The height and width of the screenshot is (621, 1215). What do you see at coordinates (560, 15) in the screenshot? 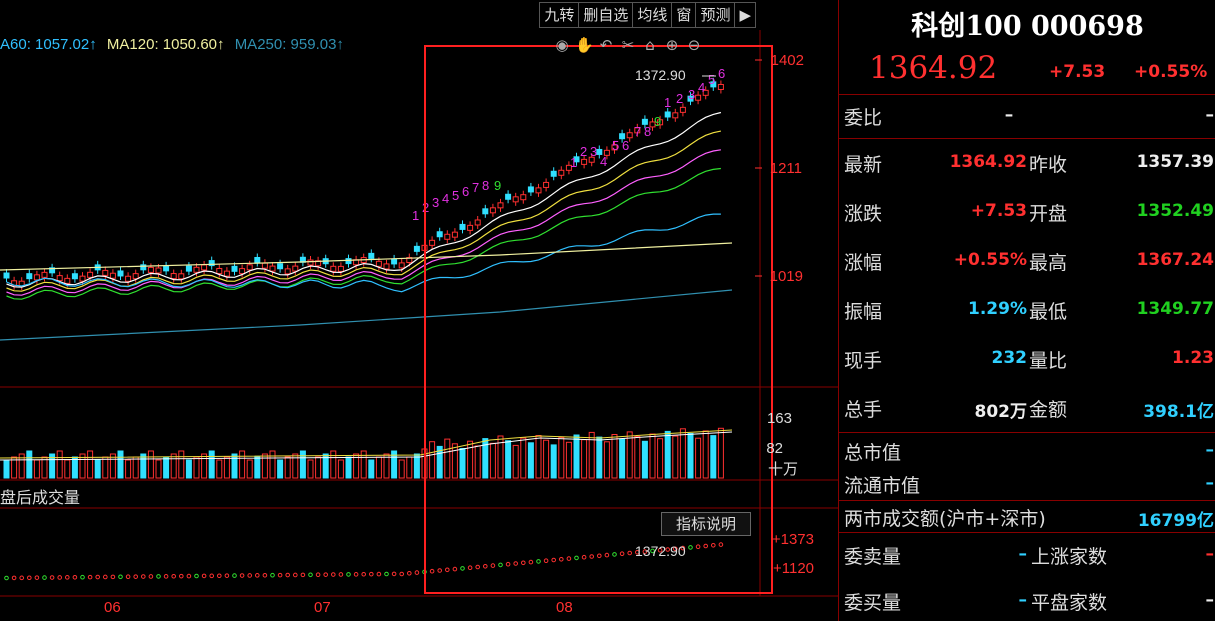
I see `td-sequential-button: 九转` at bounding box center [560, 15].